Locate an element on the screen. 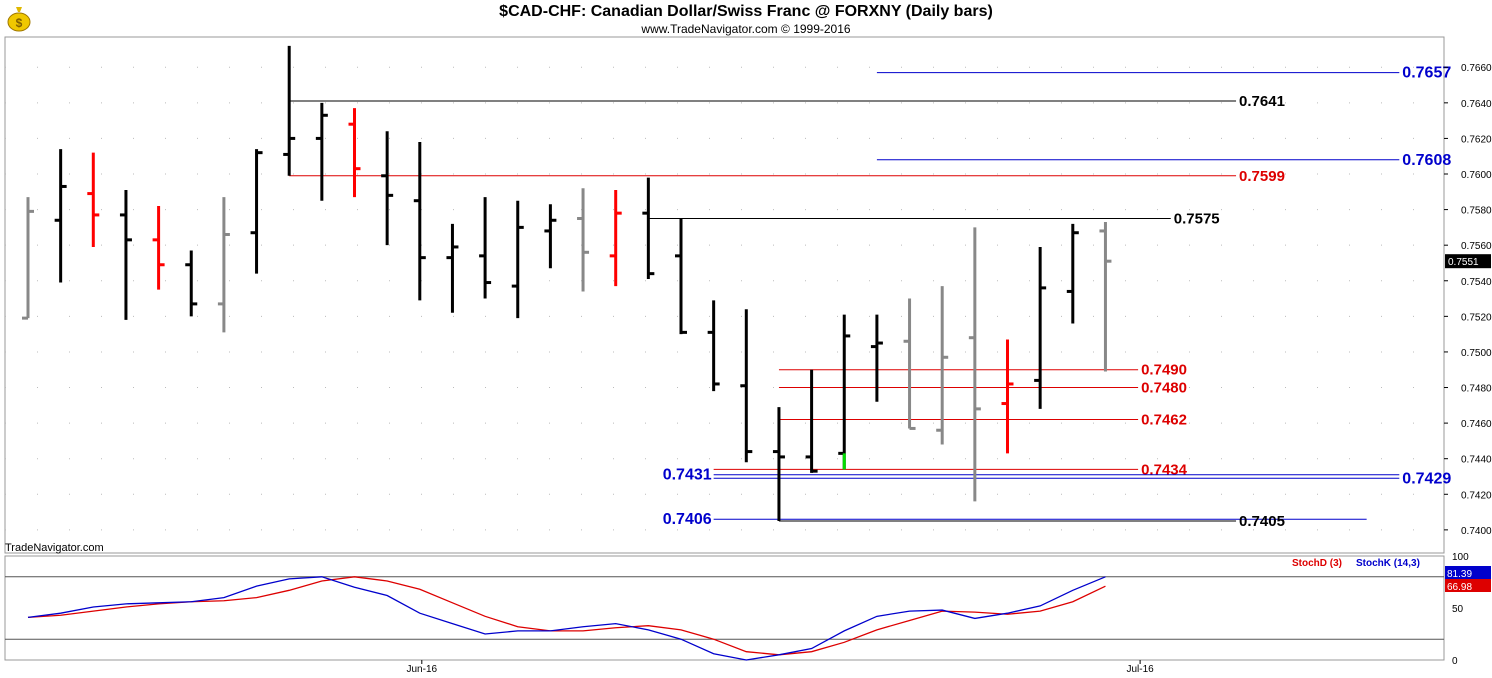 This screenshot has width=1492, height=678. time-tick-label: Jun-16 is located at coordinates (422, 669).